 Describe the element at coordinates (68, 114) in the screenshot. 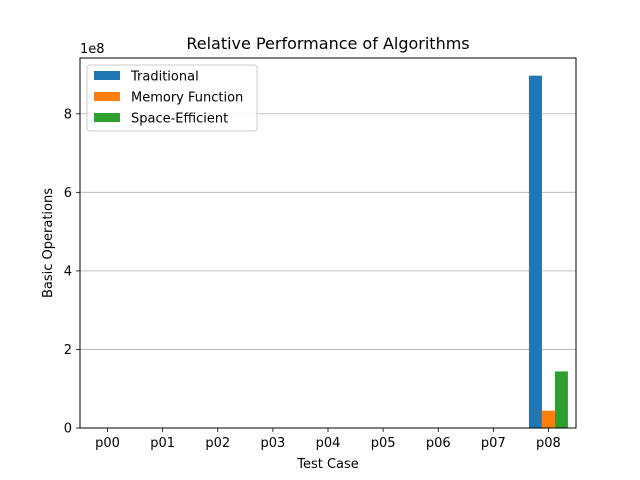

I see `y-tick-label: 8` at that location.